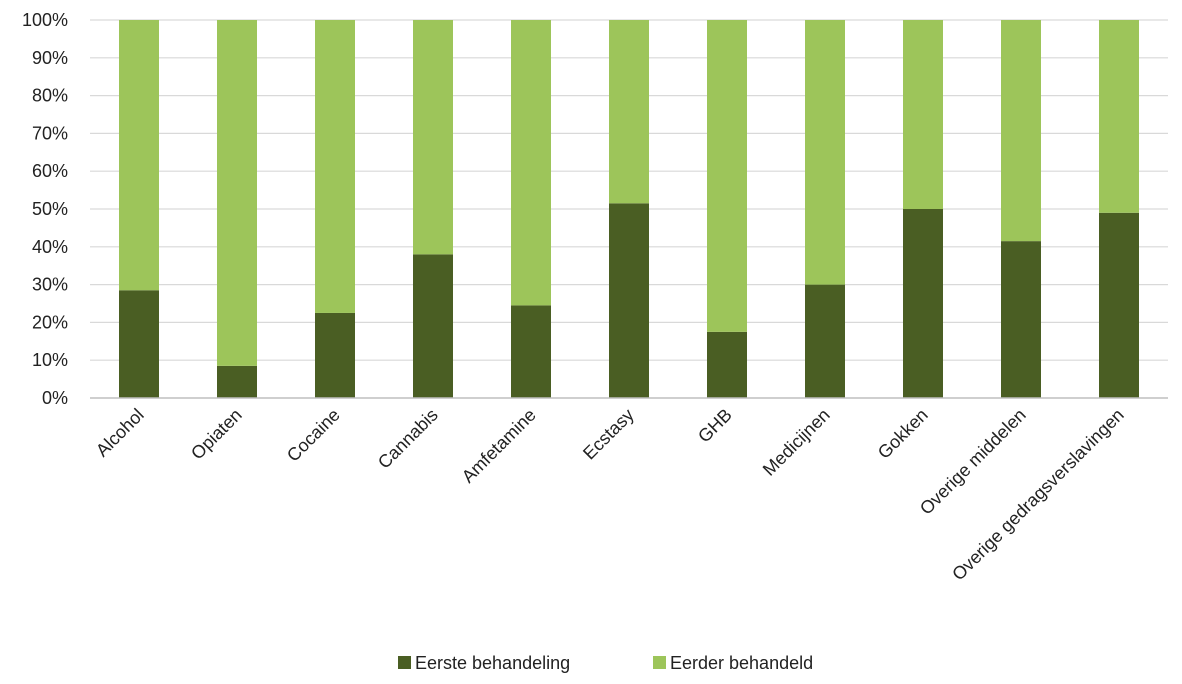 The height and width of the screenshot is (684, 1182). I want to click on y-tick-label: 10%, so click(50, 360).